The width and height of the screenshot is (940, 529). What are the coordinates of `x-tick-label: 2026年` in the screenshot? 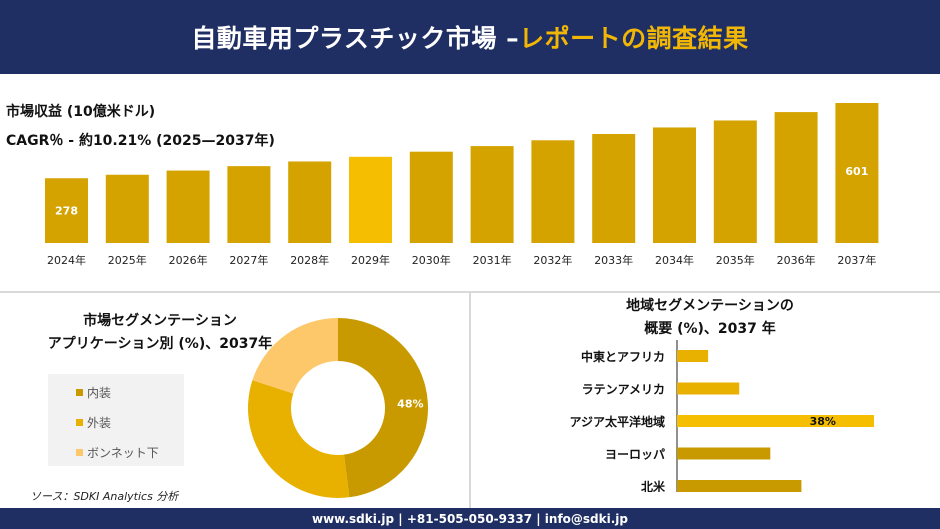 It's located at (188, 260).